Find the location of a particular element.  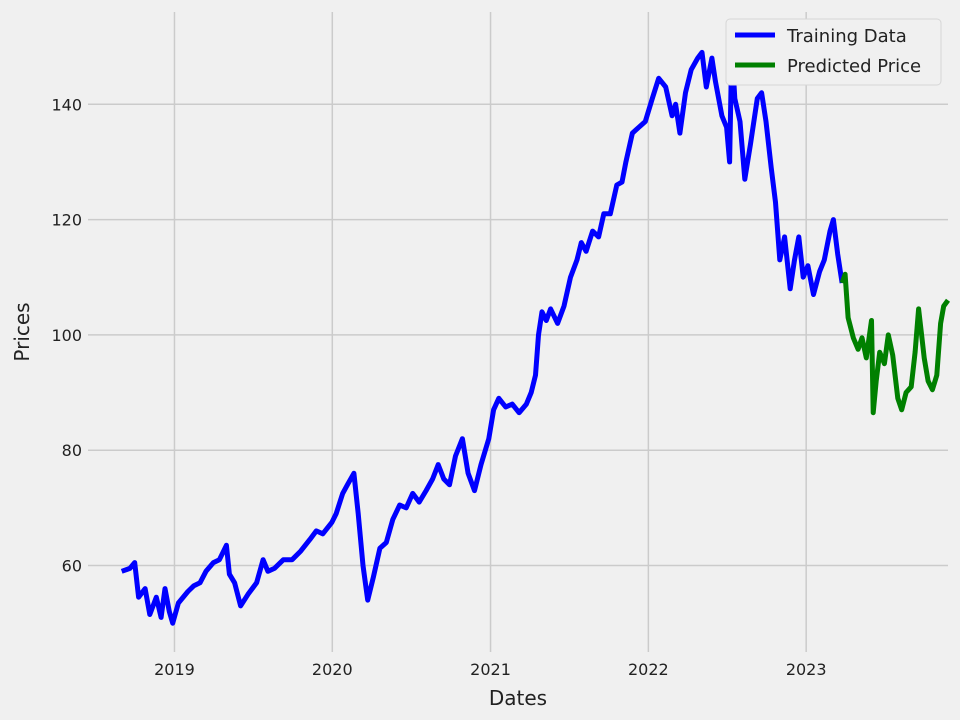

y-tick-label: 80 is located at coordinates (72, 450).